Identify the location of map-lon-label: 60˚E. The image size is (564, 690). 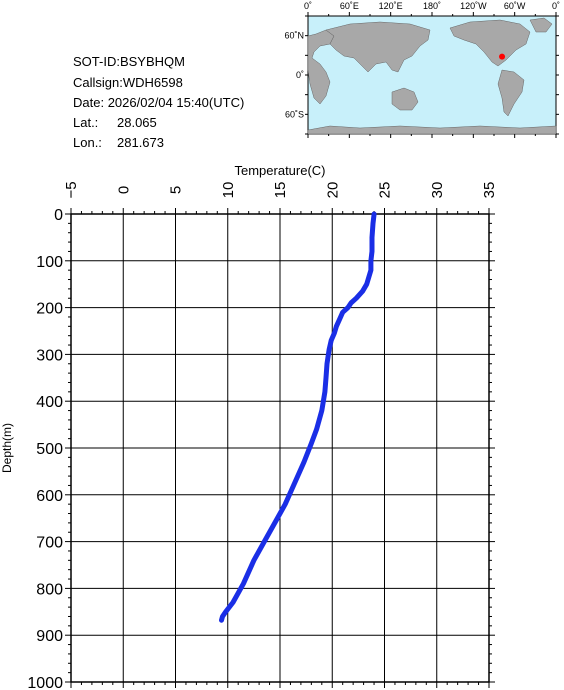
(349, 6).